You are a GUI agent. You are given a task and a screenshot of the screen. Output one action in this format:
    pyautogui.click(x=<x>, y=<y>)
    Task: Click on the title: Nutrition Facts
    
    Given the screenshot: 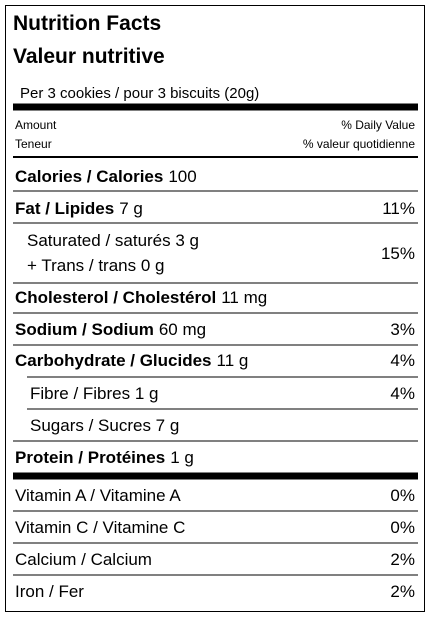 What is the action you would take?
    pyautogui.click(x=87, y=23)
    